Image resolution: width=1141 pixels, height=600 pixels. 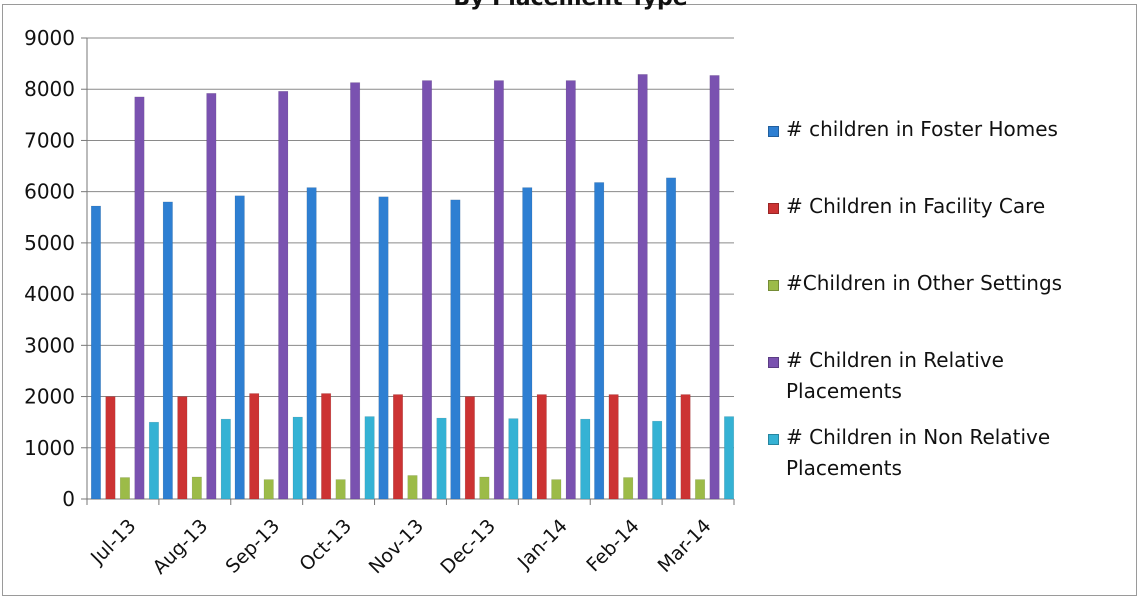 What do you see at coordinates (773, 362) in the screenshot?
I see `legend-swatch-relative-placements` at bounding box center [773, 362].